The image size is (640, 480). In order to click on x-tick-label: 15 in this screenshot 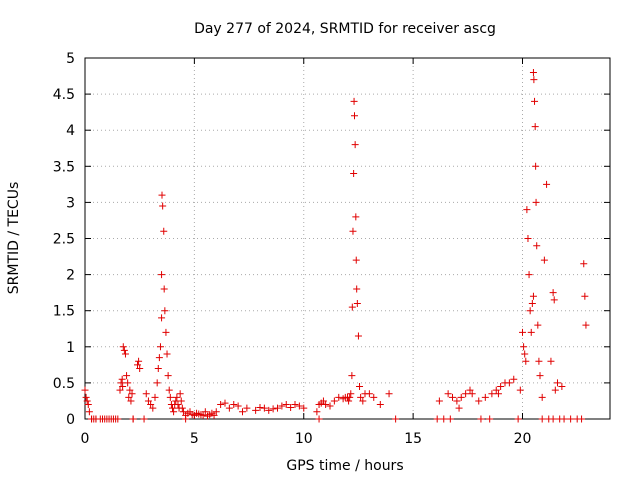, I will do `click(413, 439)`.